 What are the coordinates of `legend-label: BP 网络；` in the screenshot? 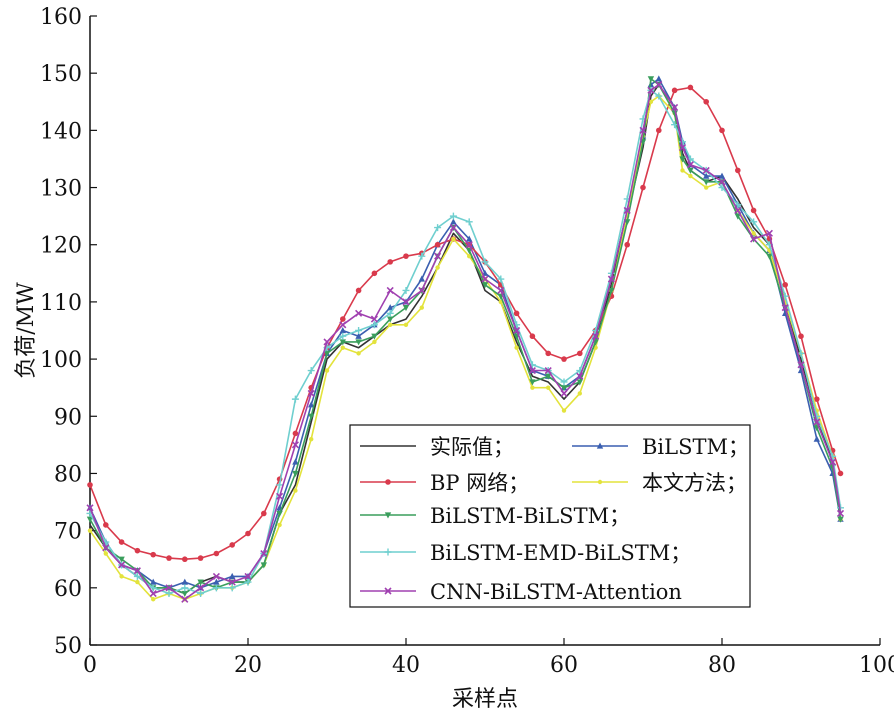 It's located at (479, 483).